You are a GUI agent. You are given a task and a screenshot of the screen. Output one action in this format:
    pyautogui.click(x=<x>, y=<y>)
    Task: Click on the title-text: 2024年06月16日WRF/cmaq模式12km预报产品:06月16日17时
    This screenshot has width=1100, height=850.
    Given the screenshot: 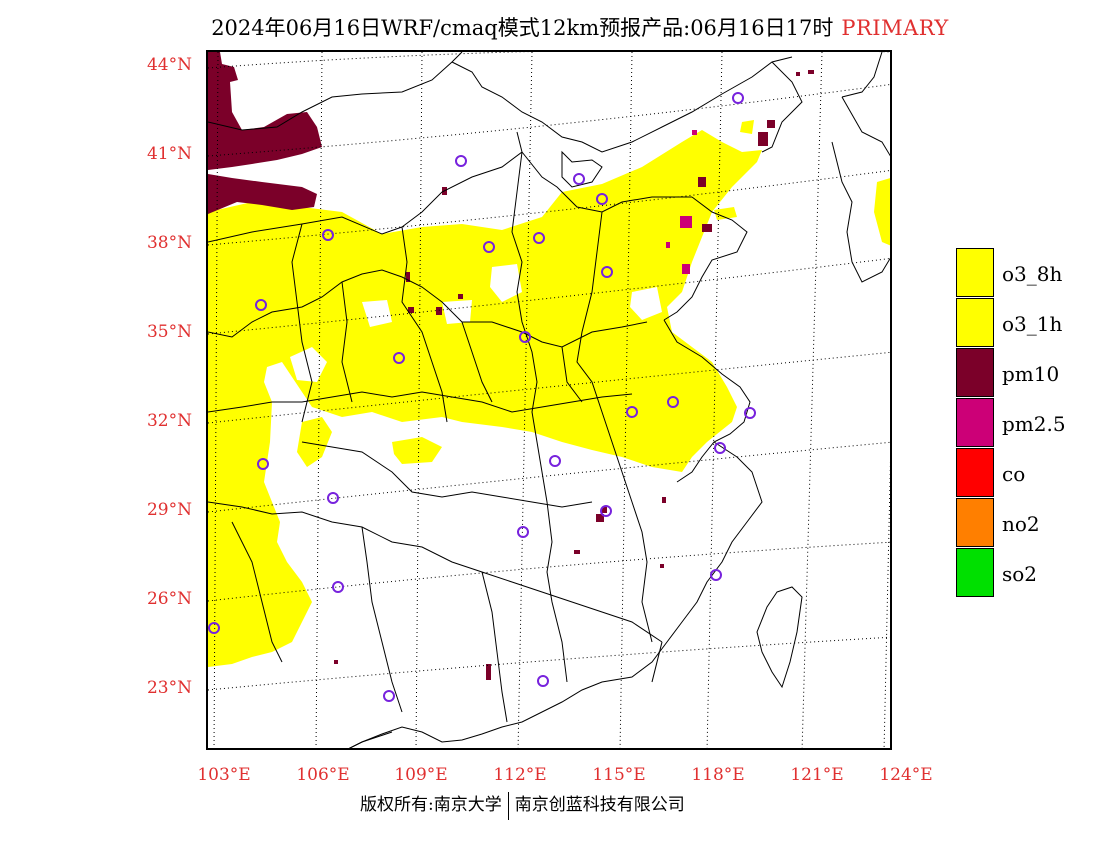 What is the action you would take?
    pyautogui.click(x=522, y=28)
    